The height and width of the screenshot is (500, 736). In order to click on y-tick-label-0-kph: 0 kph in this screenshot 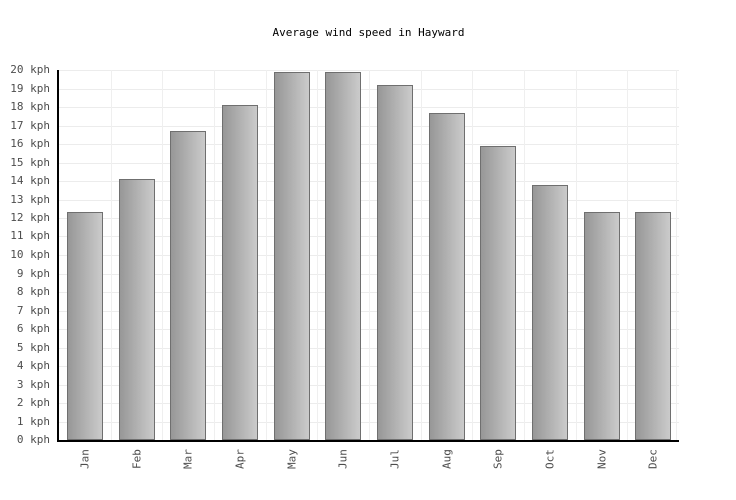, I will do `click(33, 439)`.